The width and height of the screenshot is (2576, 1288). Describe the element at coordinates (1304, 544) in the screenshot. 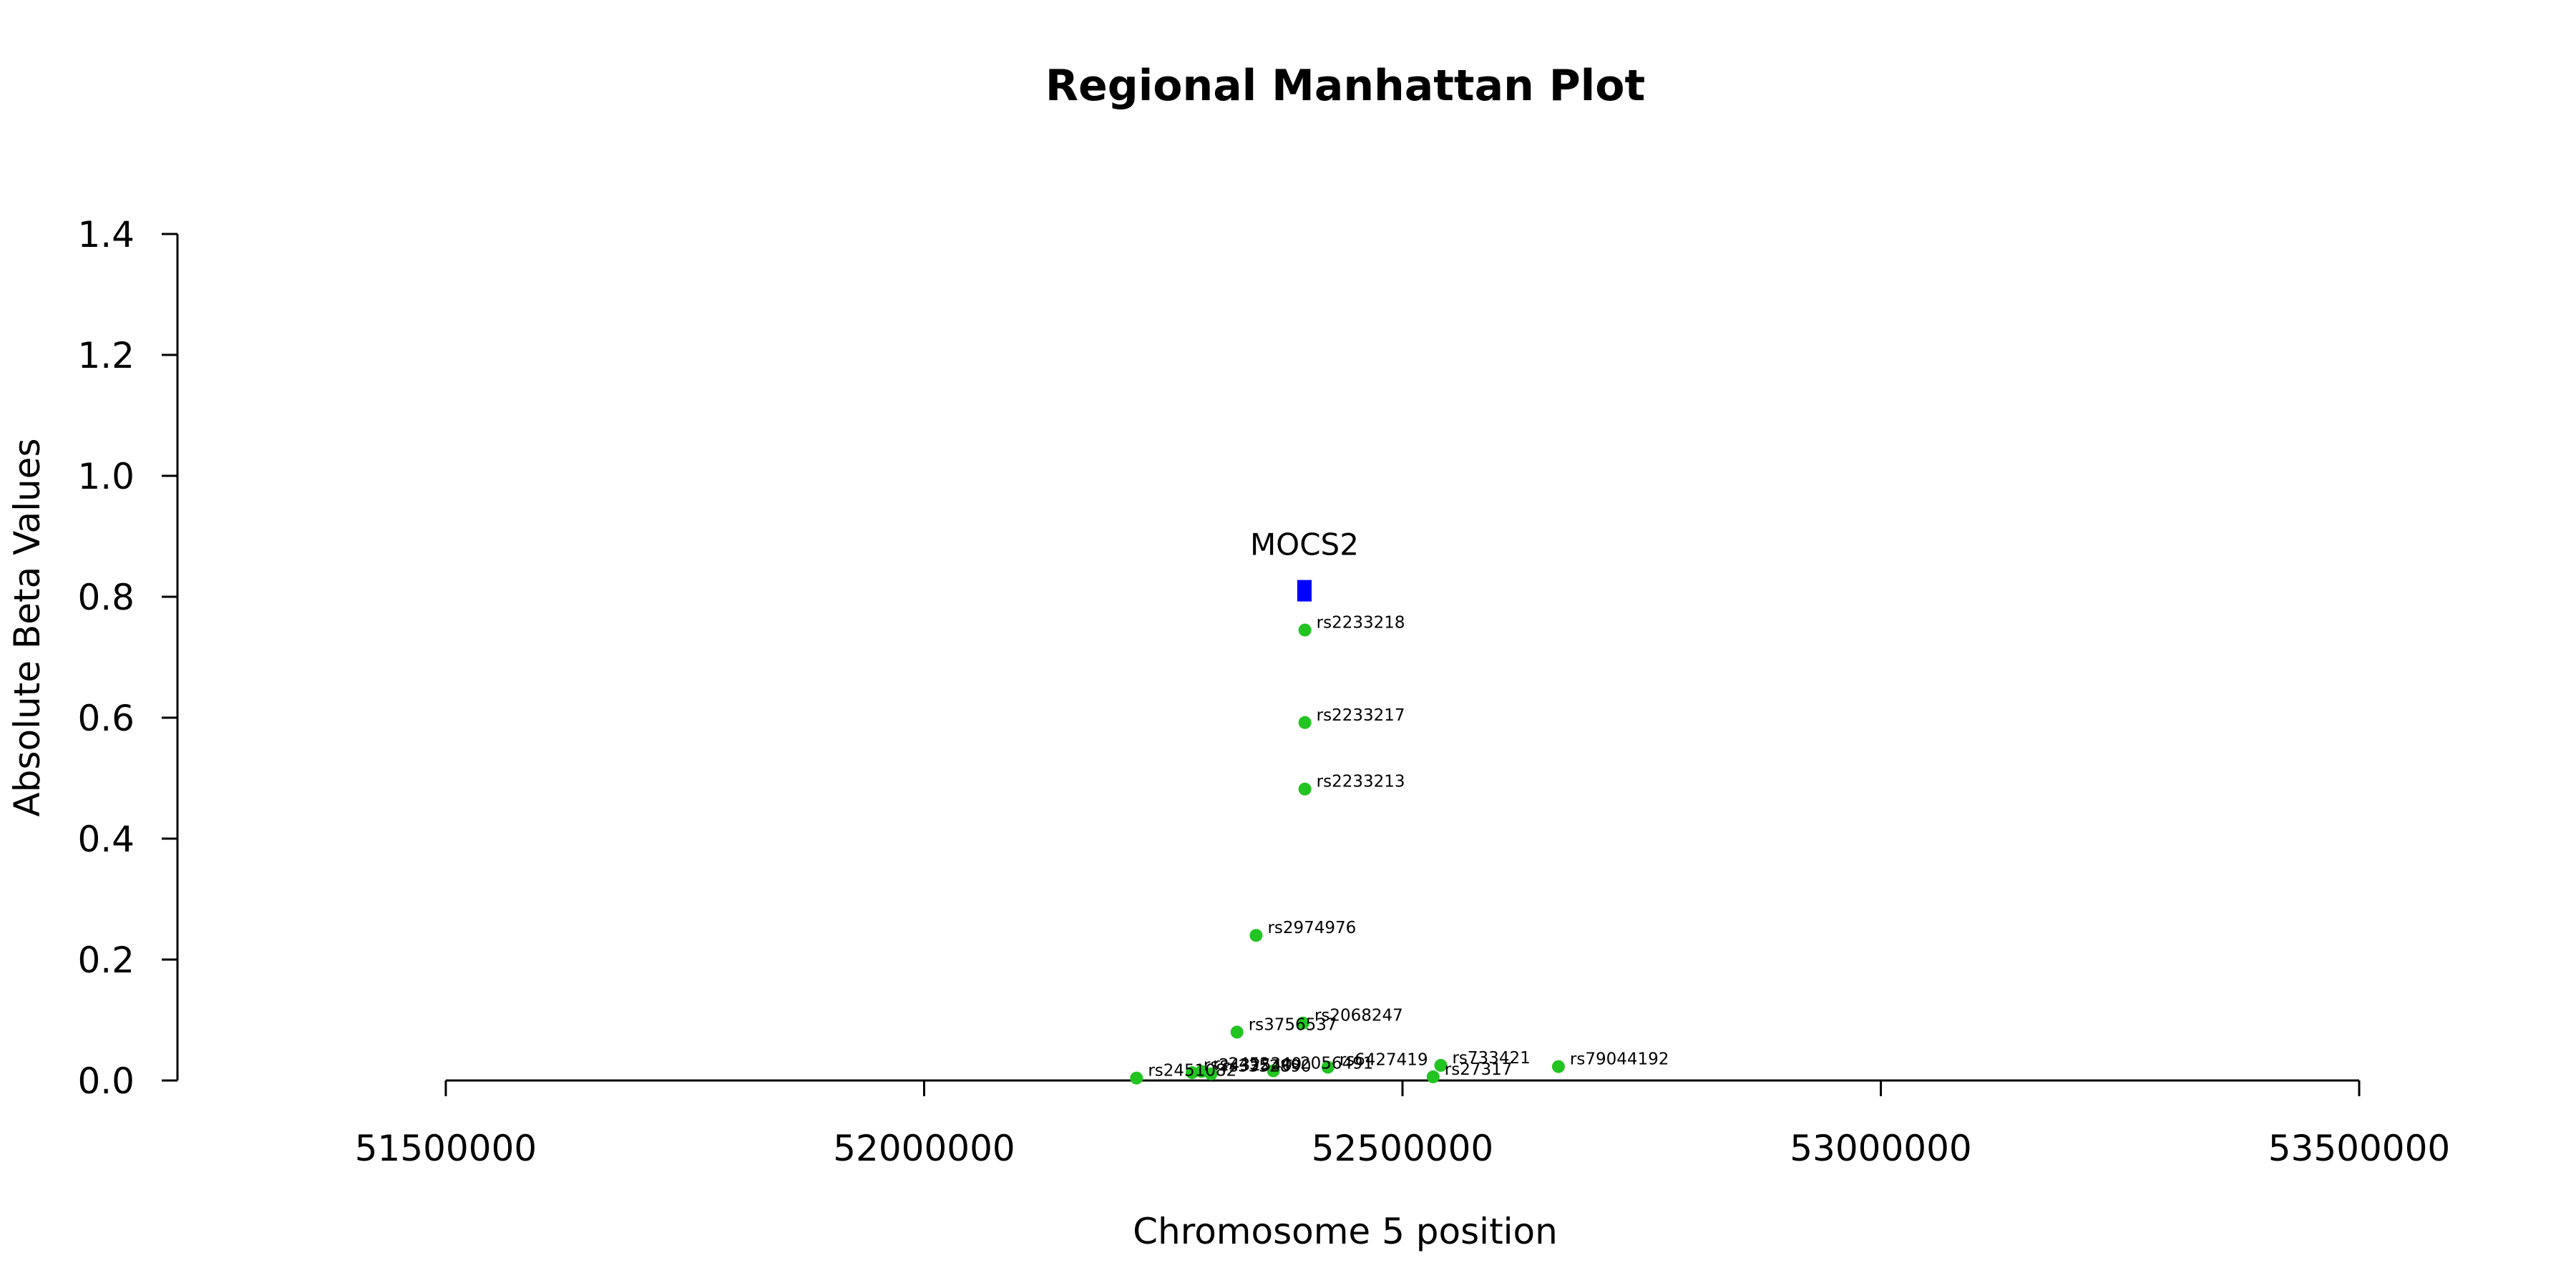

I see `gene-label: MOCS2` at that location.